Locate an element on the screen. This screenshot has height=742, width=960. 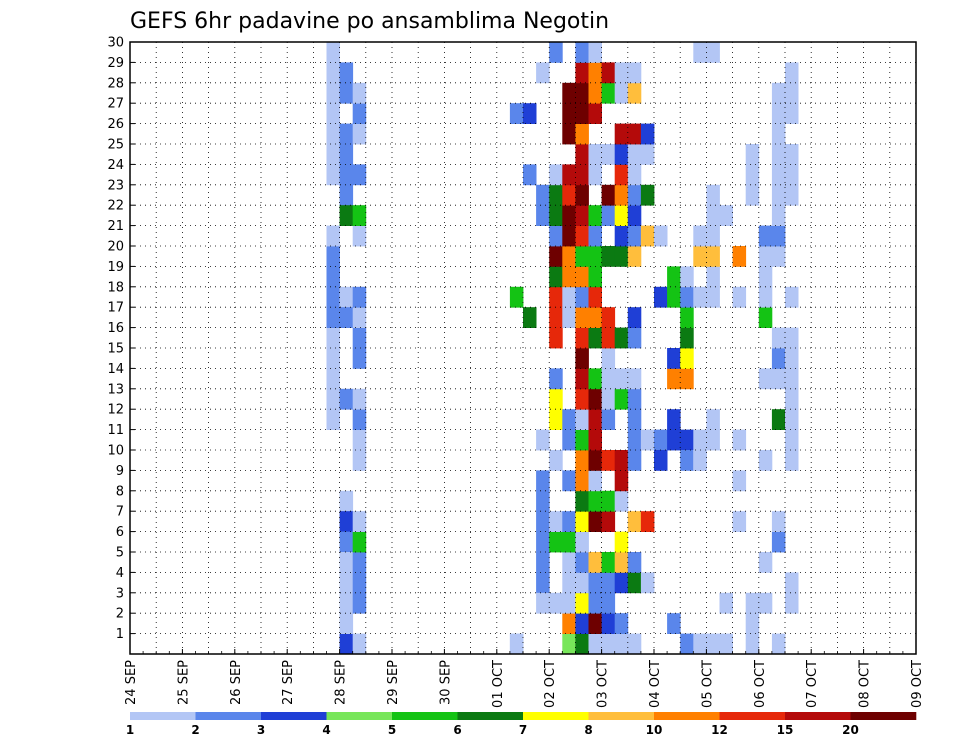
y-tick-label: 26 is located at coordinates (115, 124).